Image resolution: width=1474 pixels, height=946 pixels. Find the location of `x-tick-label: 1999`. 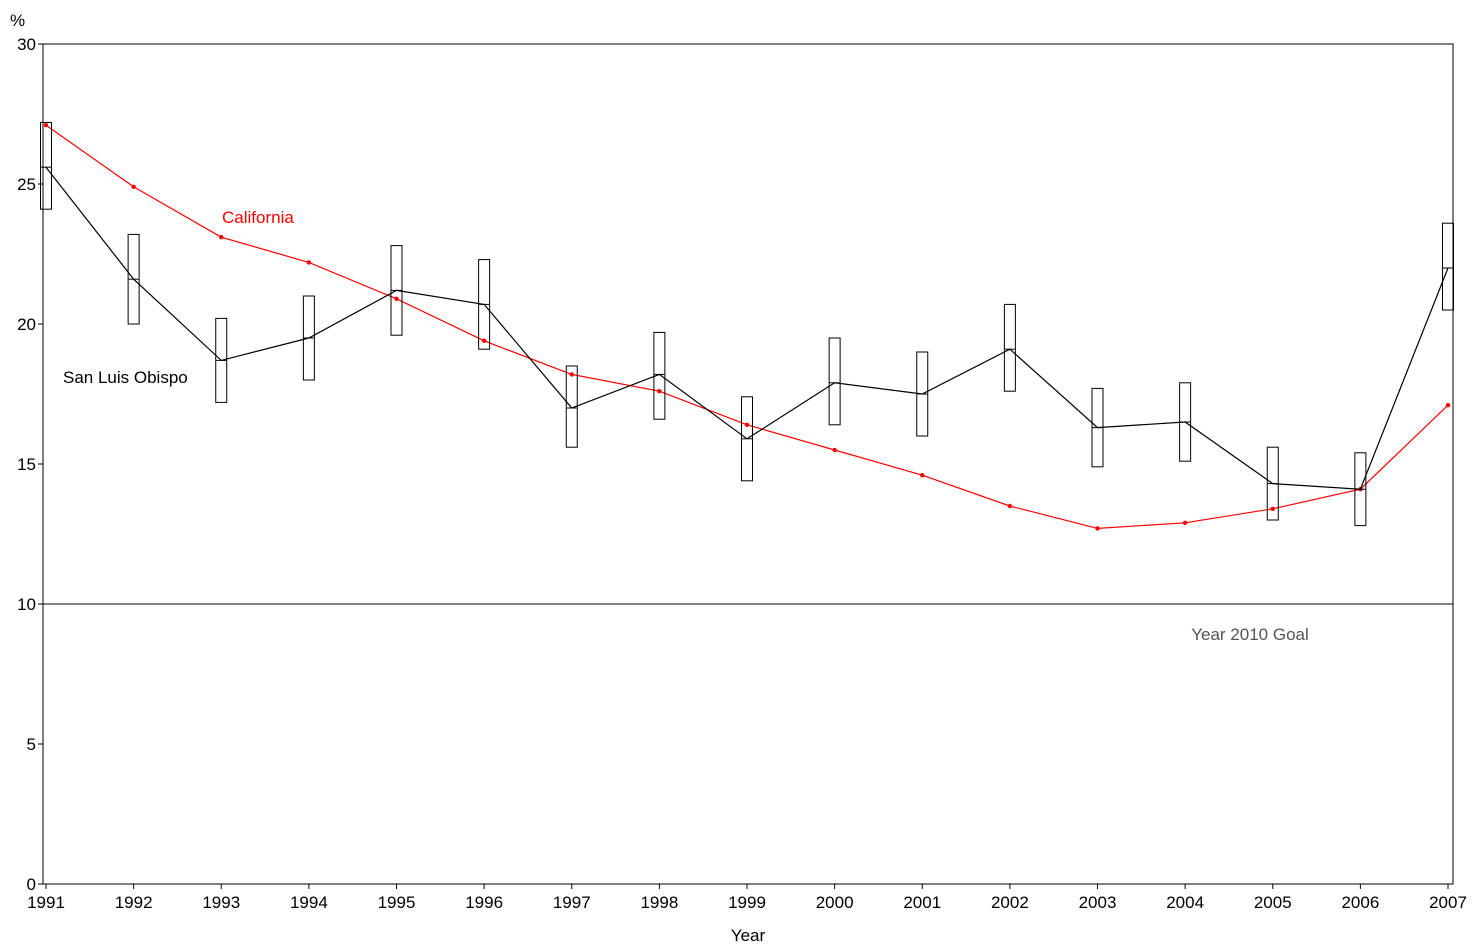

x-tick-label: 1999 is located at coordinates (747, 902).